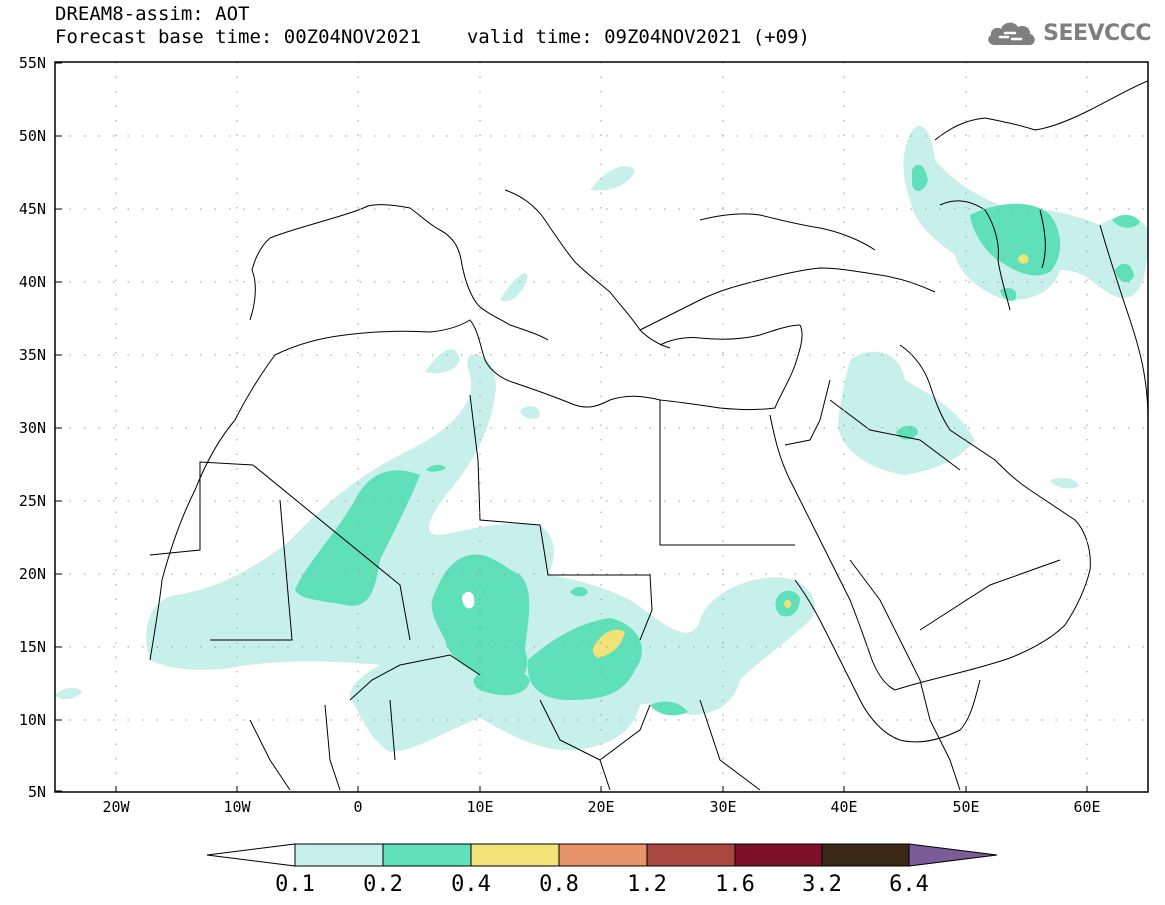 The image size is (1165, 905). I want to click on lat-label: 5N, so click(37, 792).